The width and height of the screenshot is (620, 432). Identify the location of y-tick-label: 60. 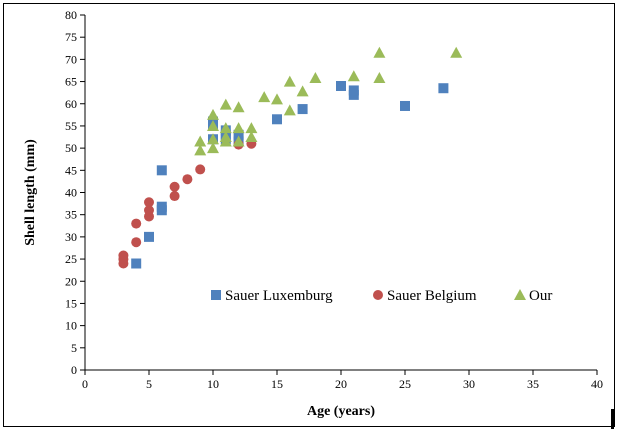
(71, 104).